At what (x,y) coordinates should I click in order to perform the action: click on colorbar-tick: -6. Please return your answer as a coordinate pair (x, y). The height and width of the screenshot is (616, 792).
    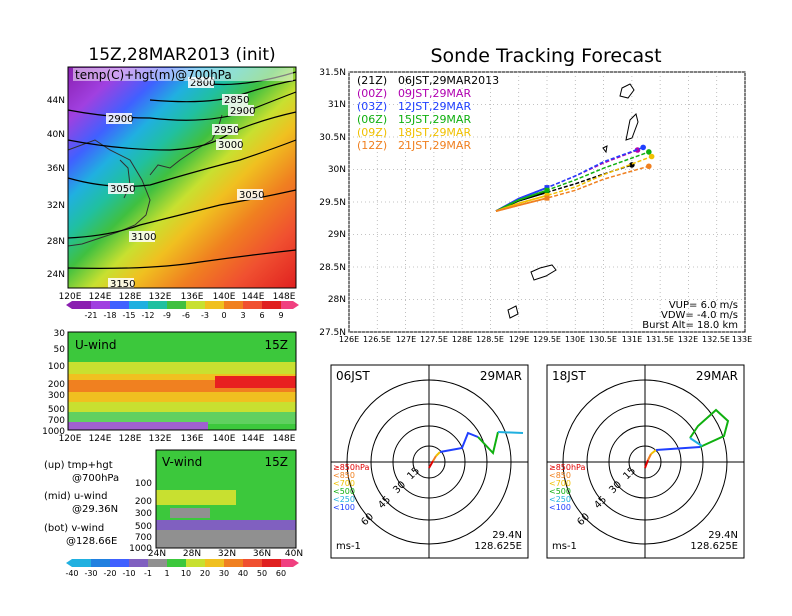
    Looking at the image, I should click on (186, 315).